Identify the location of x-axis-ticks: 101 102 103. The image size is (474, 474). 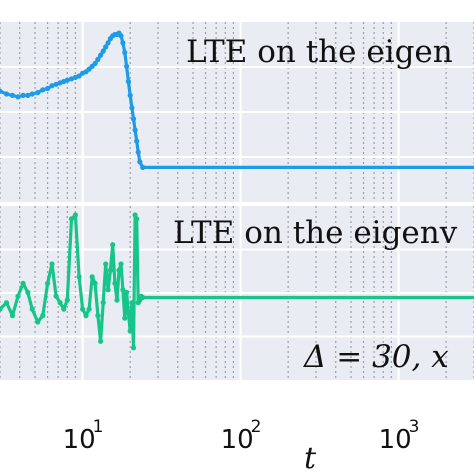
(241, 436).